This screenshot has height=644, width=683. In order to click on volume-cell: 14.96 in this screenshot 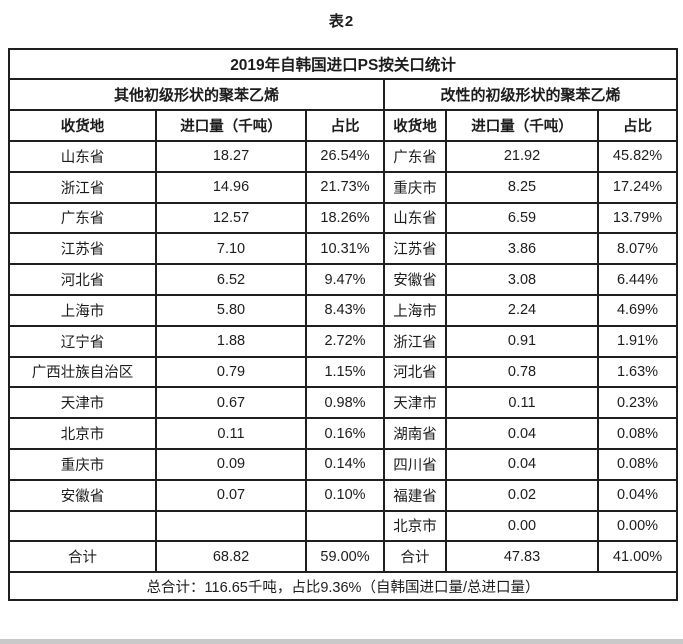, I will do `click(231, 187)`.